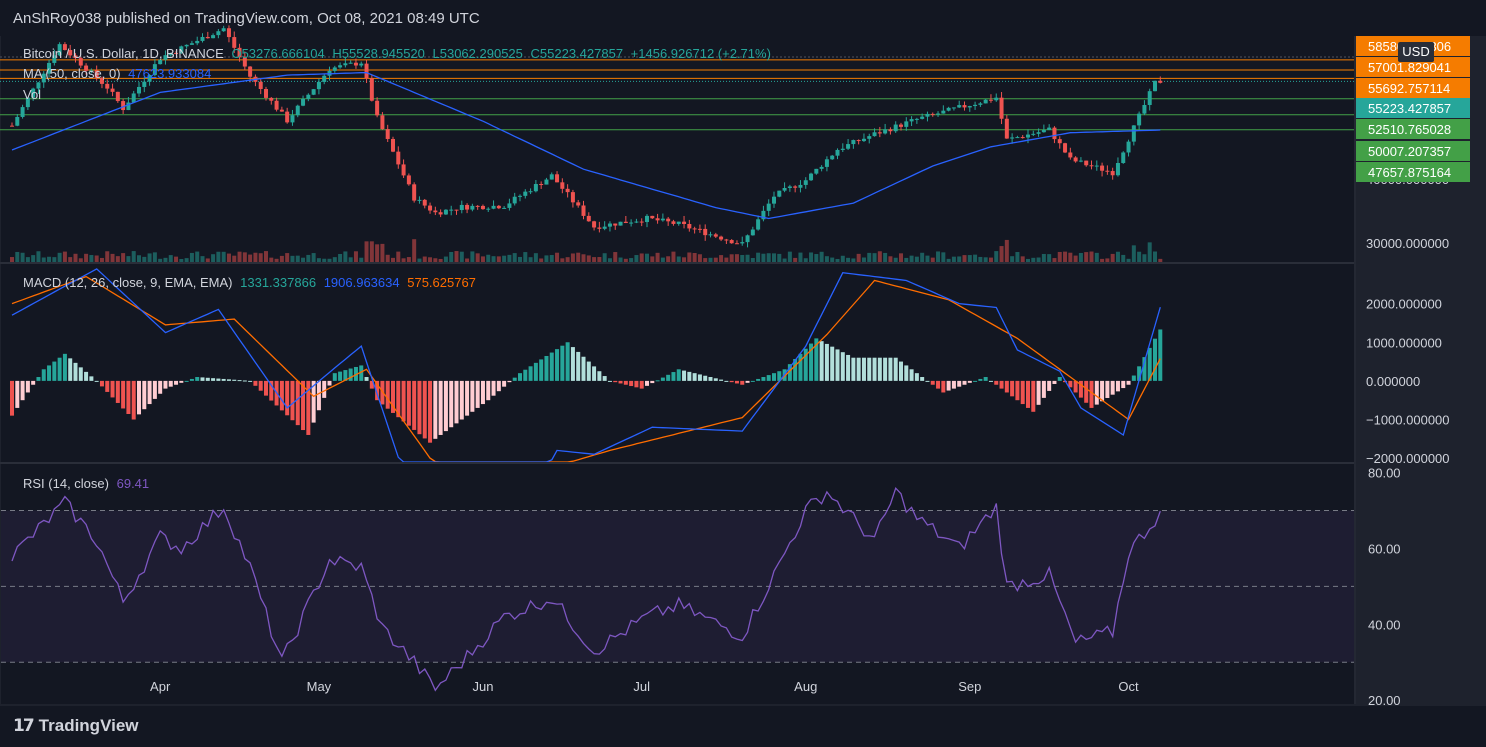 This screenshot has height=747, width=1486. Describe the element at coordinates (1128, 686) in the screenshot. I see `x-tick-label-6: Oct` at that location.